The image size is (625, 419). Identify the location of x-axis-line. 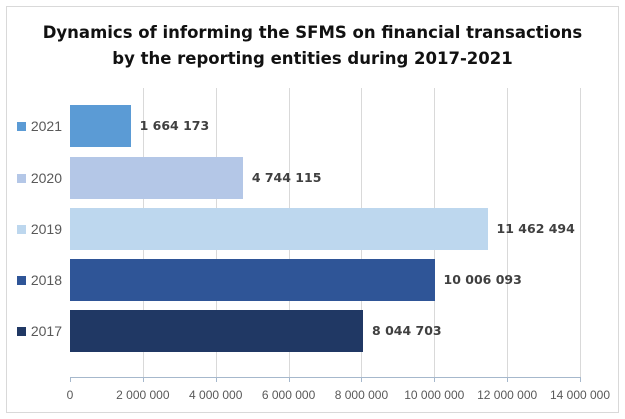
(325, 377).